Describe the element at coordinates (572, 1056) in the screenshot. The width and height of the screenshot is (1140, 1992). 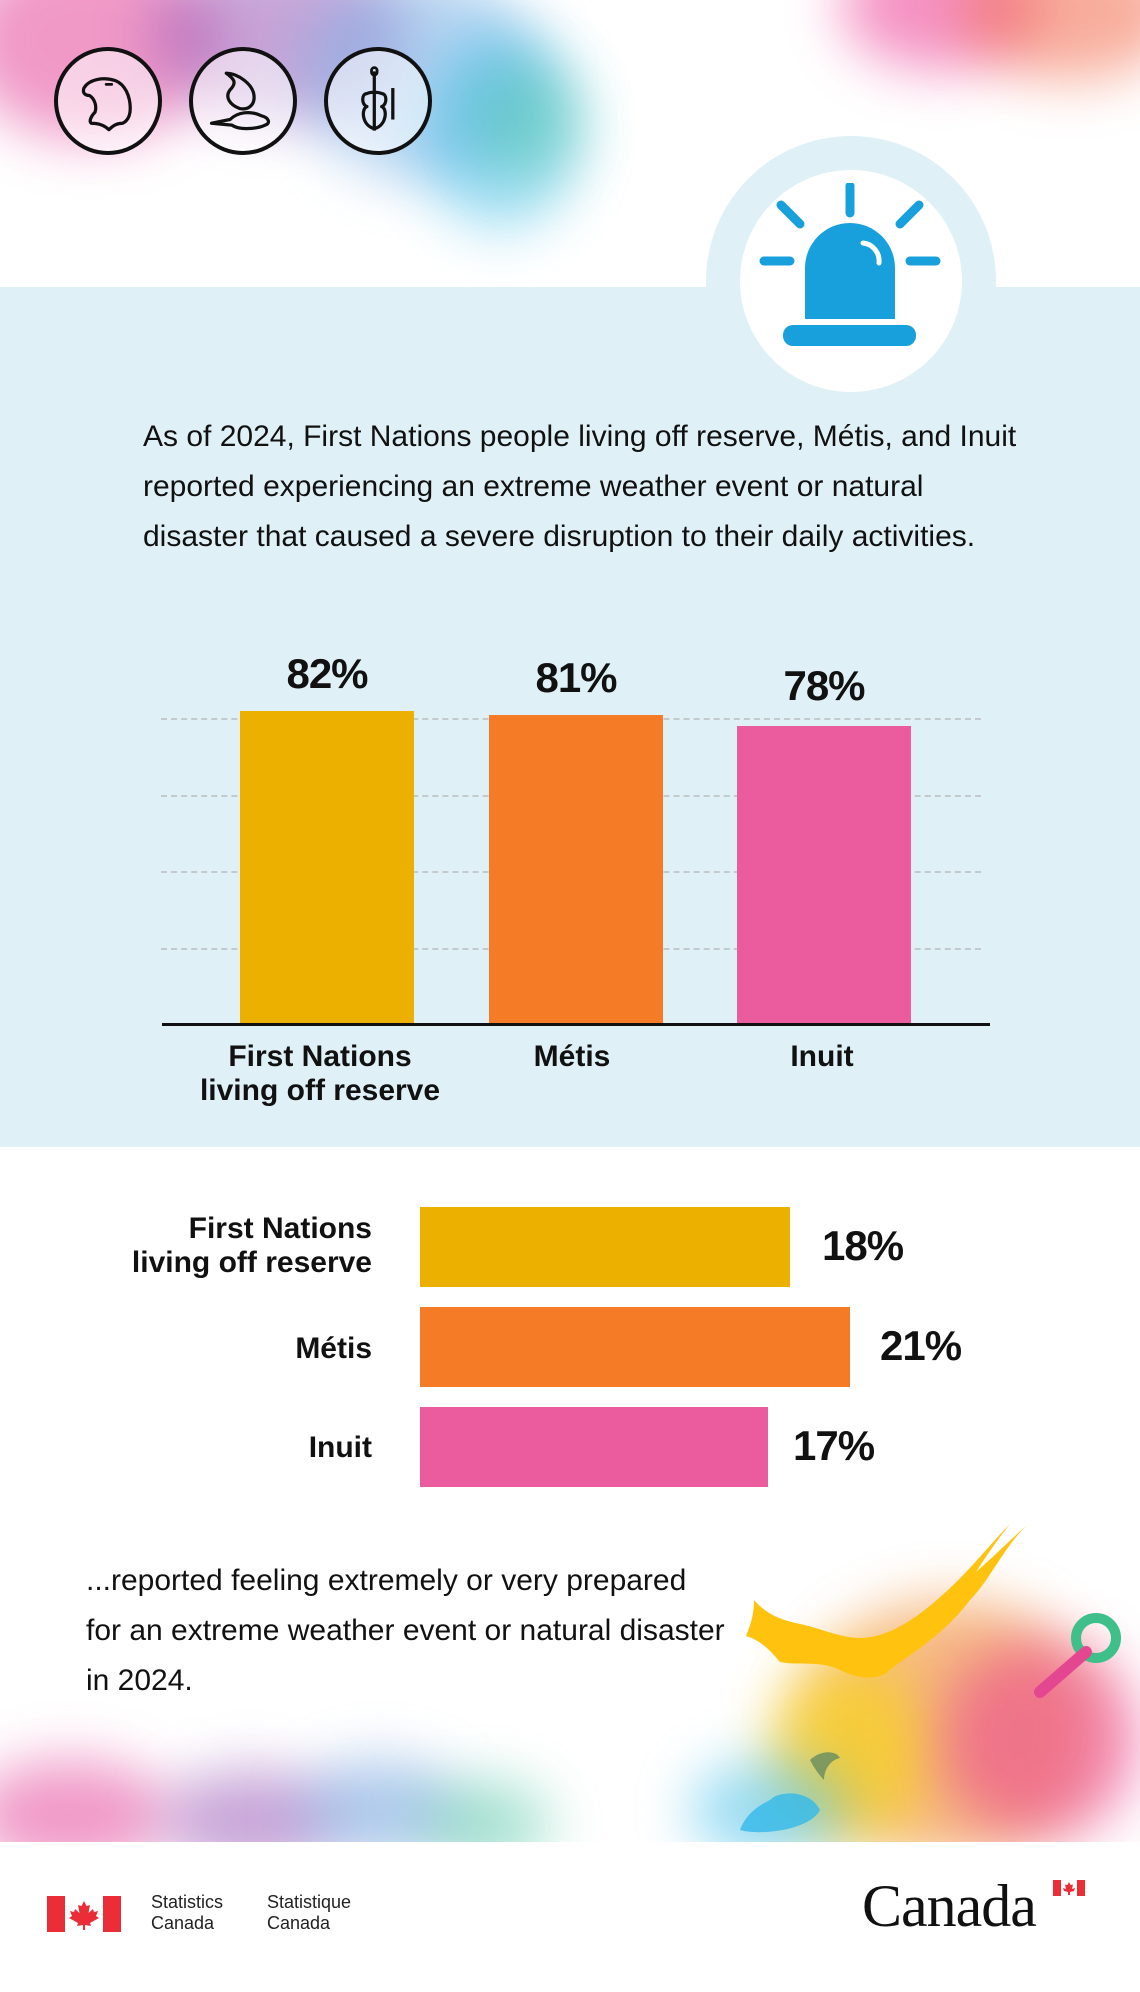
I see `axis-label-metis: Métis` at that location.